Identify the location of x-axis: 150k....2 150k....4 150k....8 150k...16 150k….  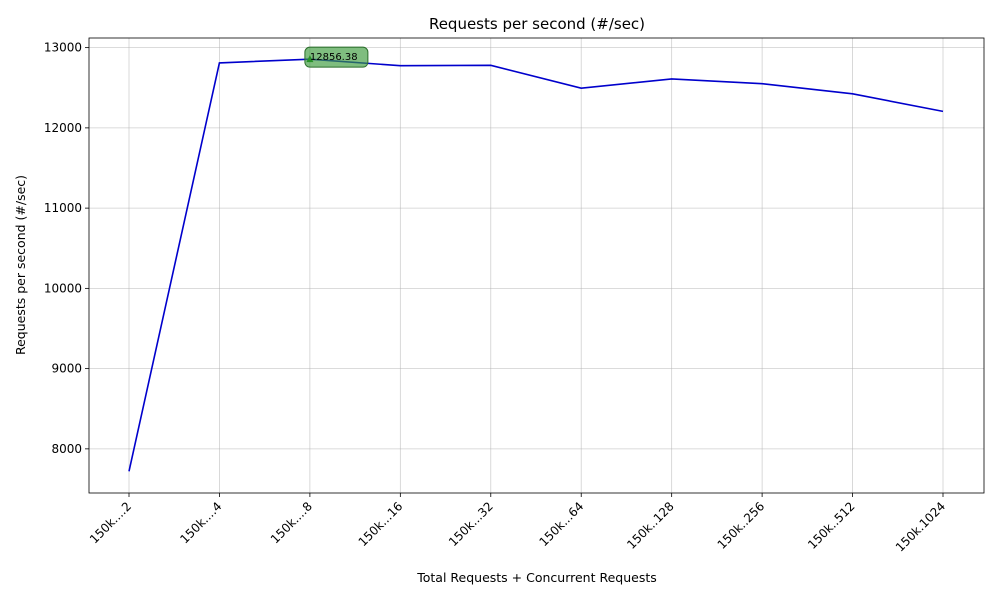
(517, 524).